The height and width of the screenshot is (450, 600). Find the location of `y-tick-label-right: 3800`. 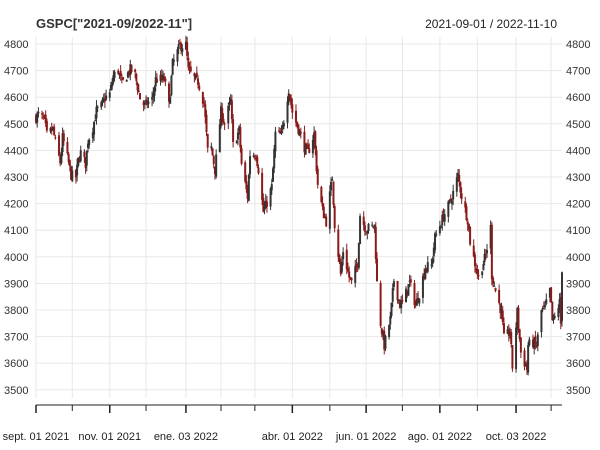

y-tick-label-right: 3800 is located at coordinates (578, 311).